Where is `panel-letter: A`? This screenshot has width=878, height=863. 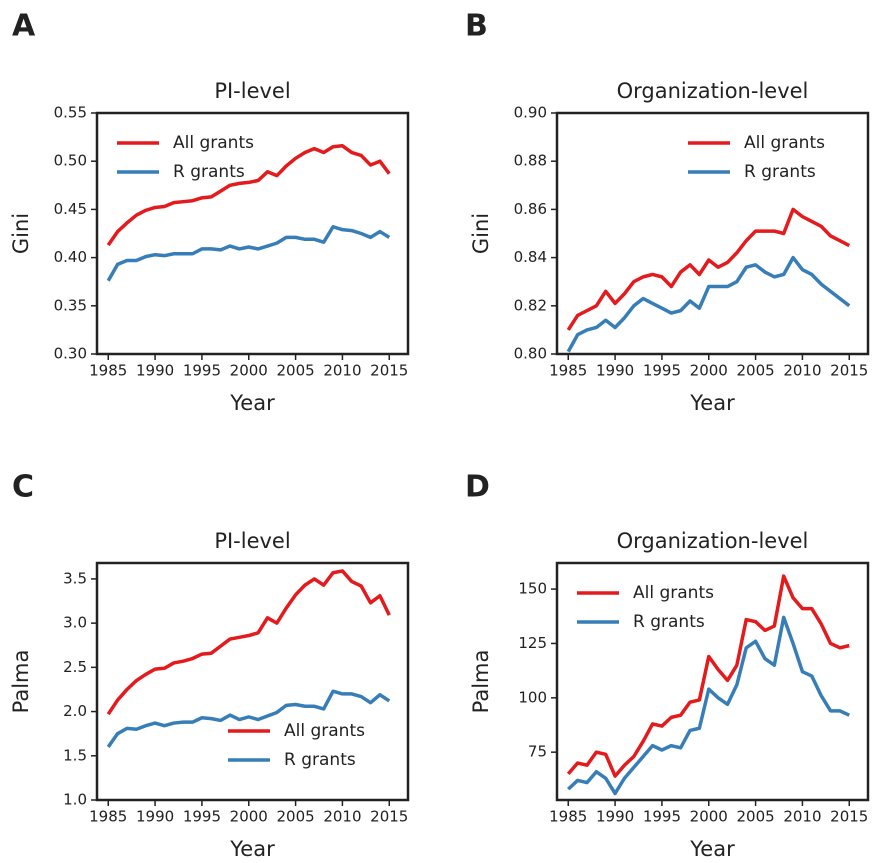
panel-letter: A is located at coordinates (24, 26).